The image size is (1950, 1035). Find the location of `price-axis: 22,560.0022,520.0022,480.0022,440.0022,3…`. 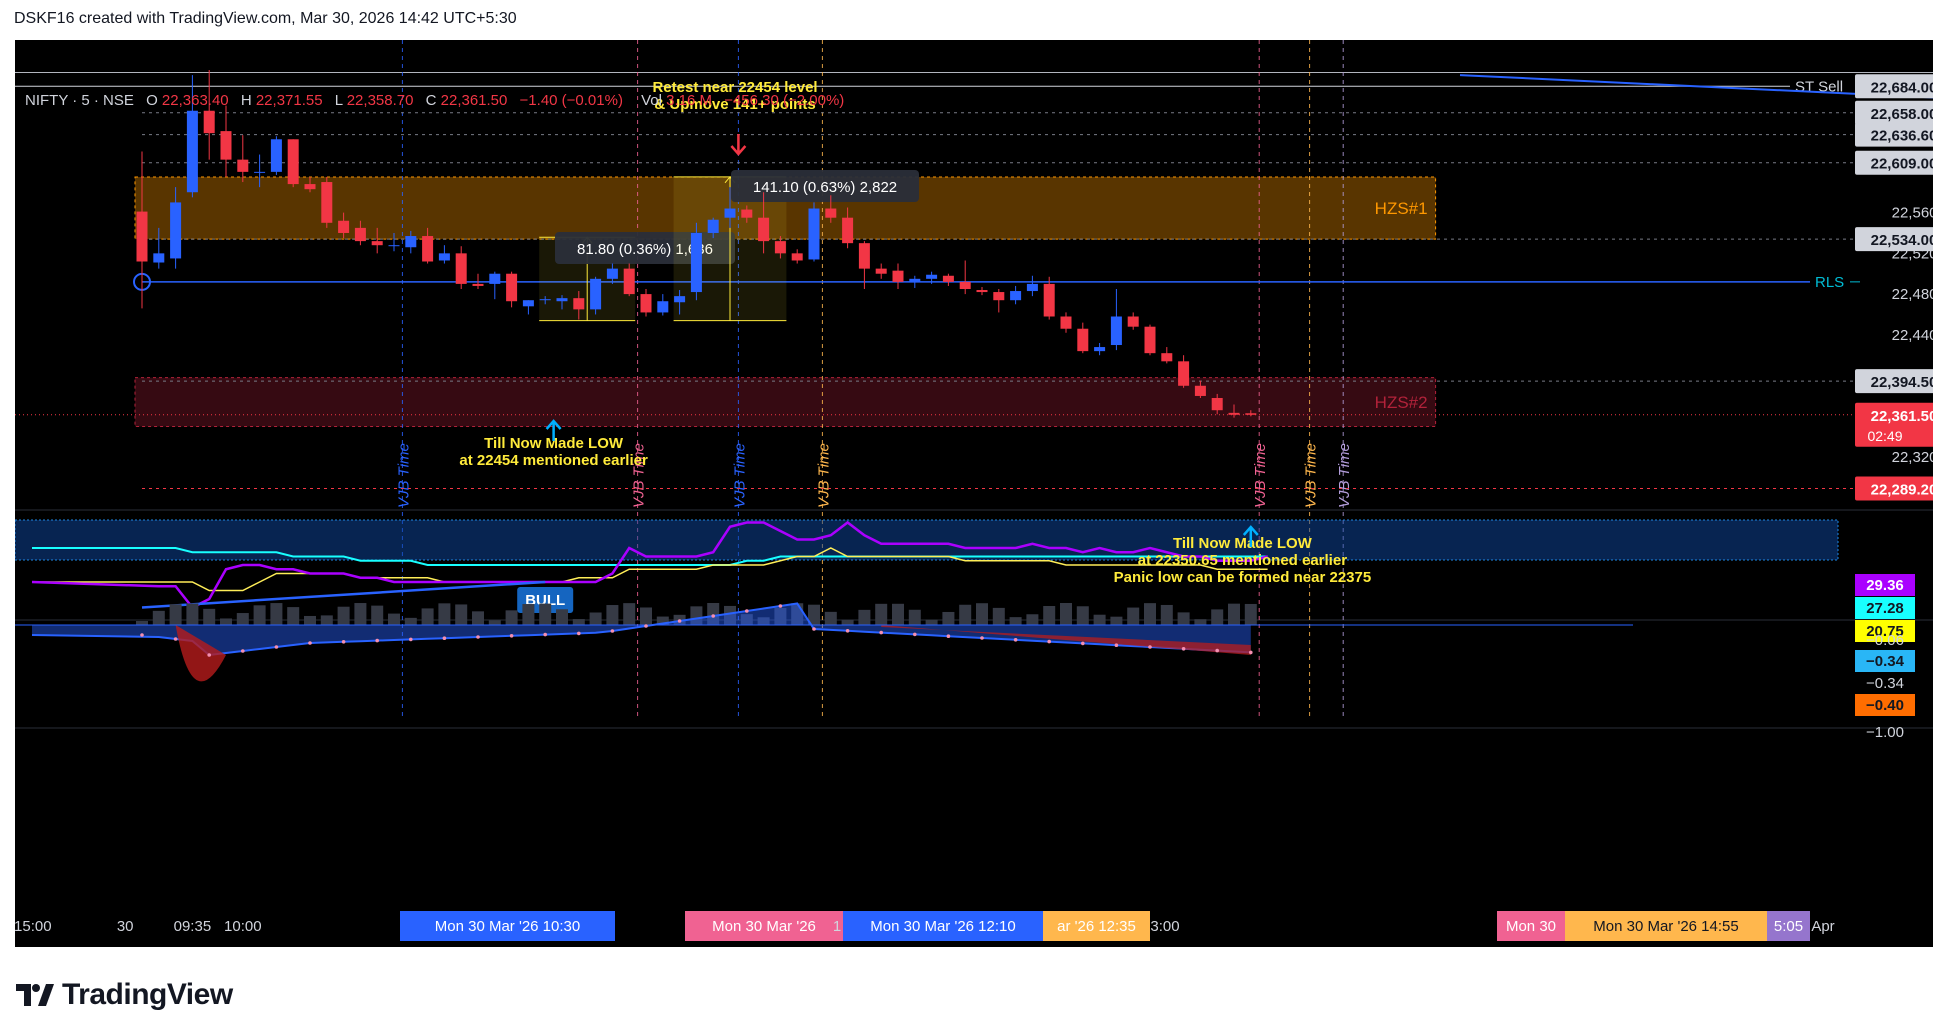

price-axis: 22,560.0022,520.0022,480.0022,440.0022,3… is located at coordinates (1894, 407).